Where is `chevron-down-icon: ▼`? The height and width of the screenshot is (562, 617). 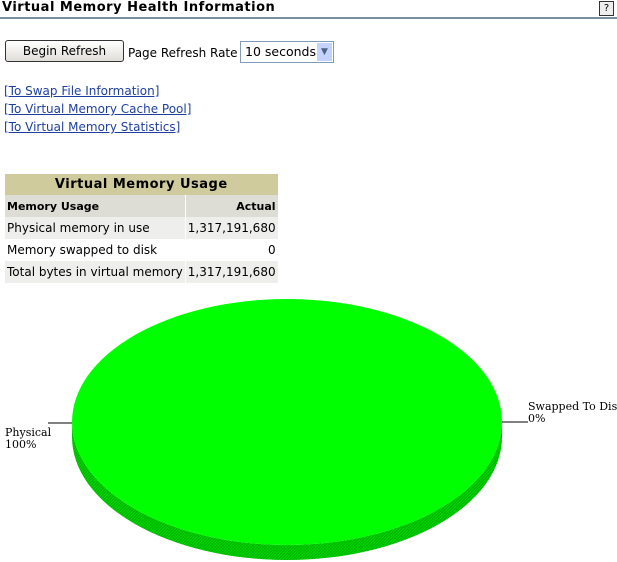
chevron-down-icon: ▼ is located at coordinates (324, 52).